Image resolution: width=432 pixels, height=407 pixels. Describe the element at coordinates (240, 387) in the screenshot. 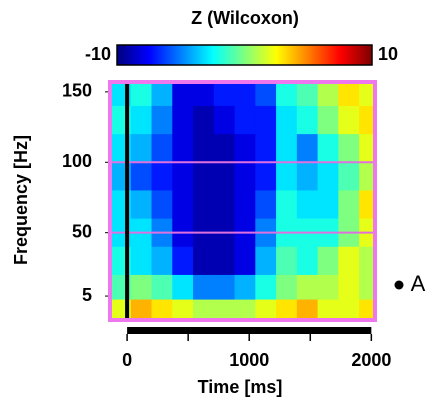

I see `x-axis-label: Time [ms]` at that location.